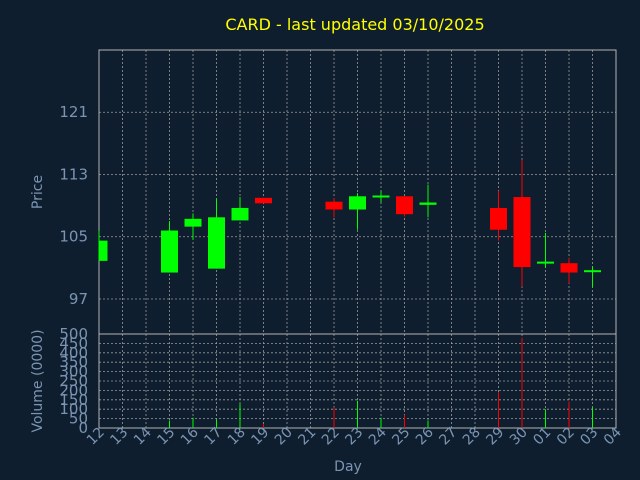 The height and width of the screenshot is (480, 640). I want to click on volume-axis-label: Volume (0000), so click(38, 380).